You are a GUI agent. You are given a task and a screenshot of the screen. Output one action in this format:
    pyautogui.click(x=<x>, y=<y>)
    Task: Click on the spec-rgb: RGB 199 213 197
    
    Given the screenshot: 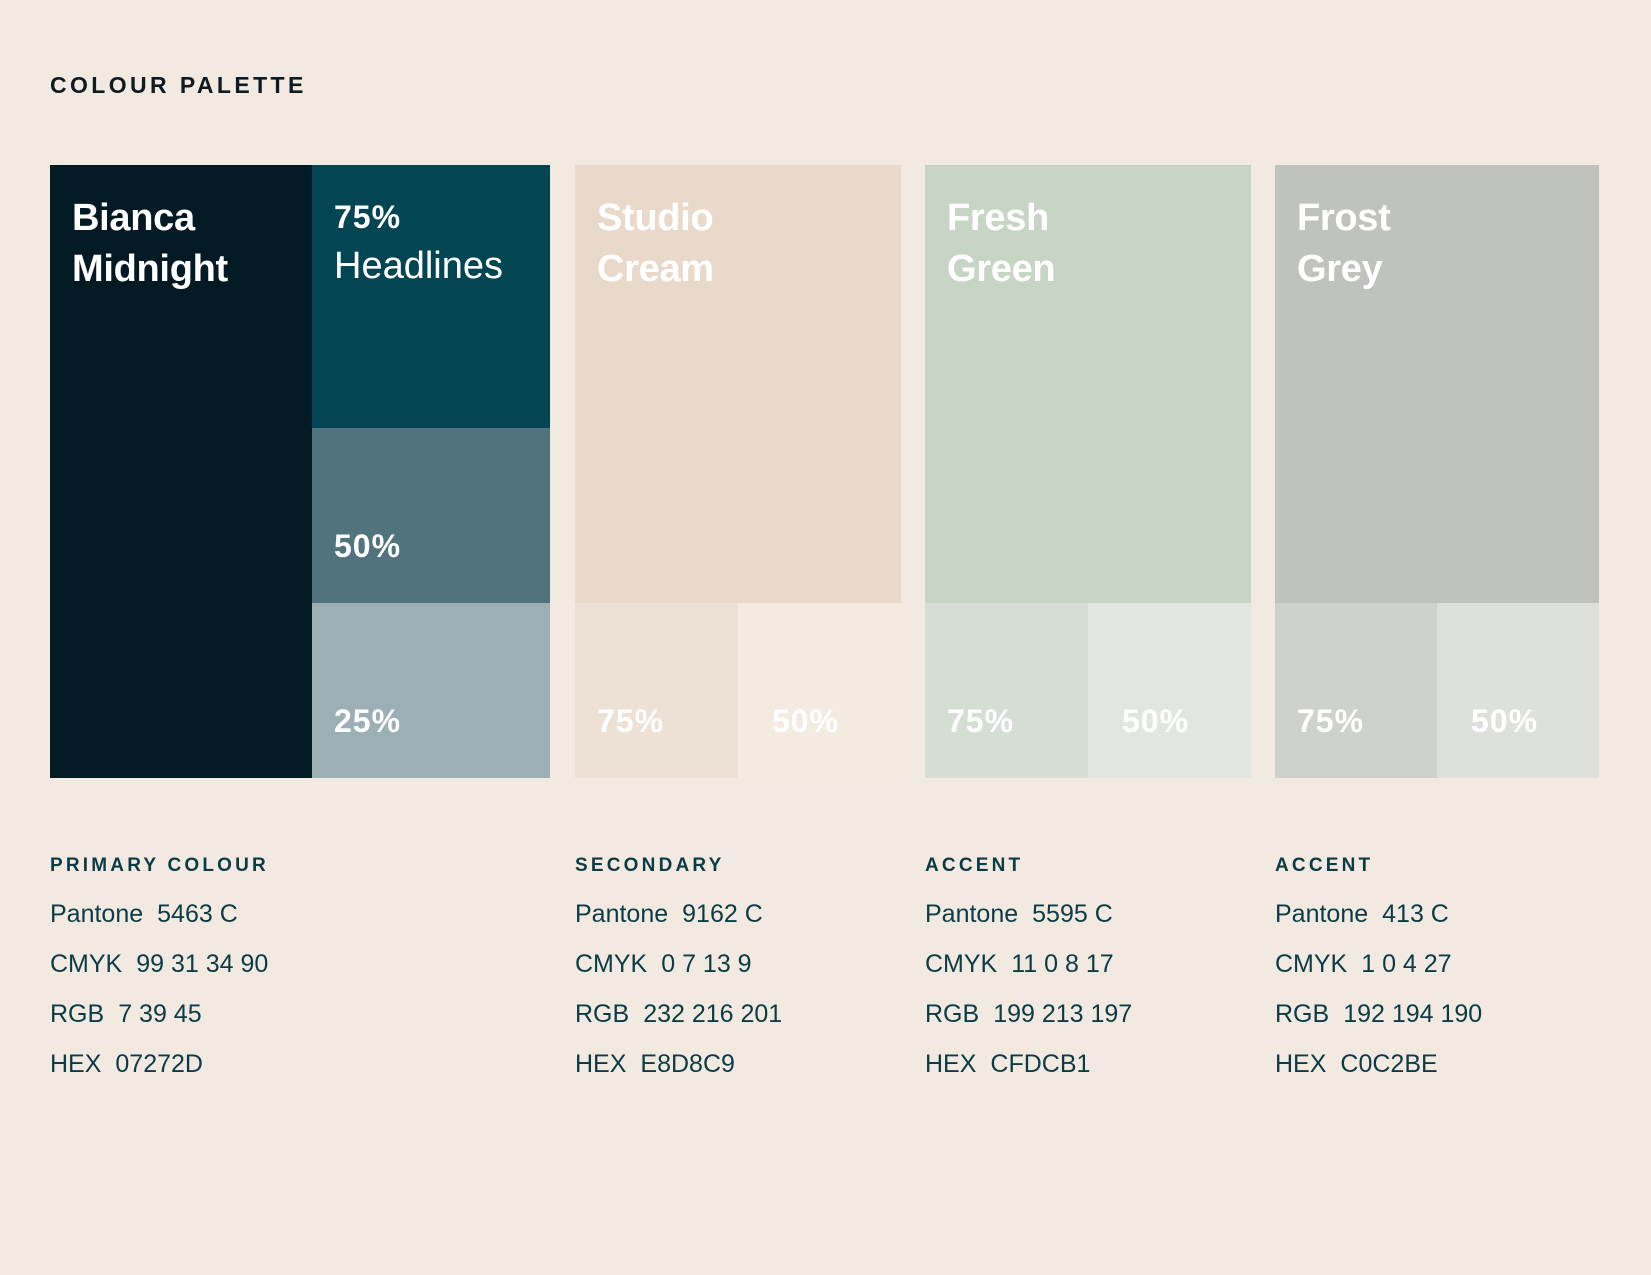 What is the action you would take?
    pyautogui.click(x=1028, y=1014)
    